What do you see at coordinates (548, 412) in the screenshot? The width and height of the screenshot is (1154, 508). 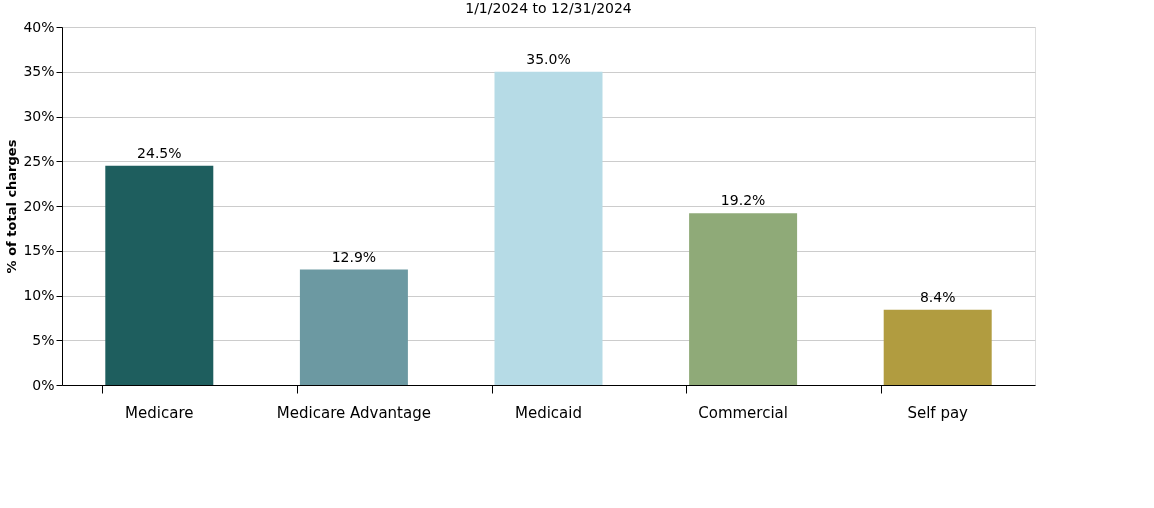 I see `x-tick-label: Medicaid` at bounding box center [548, 412].